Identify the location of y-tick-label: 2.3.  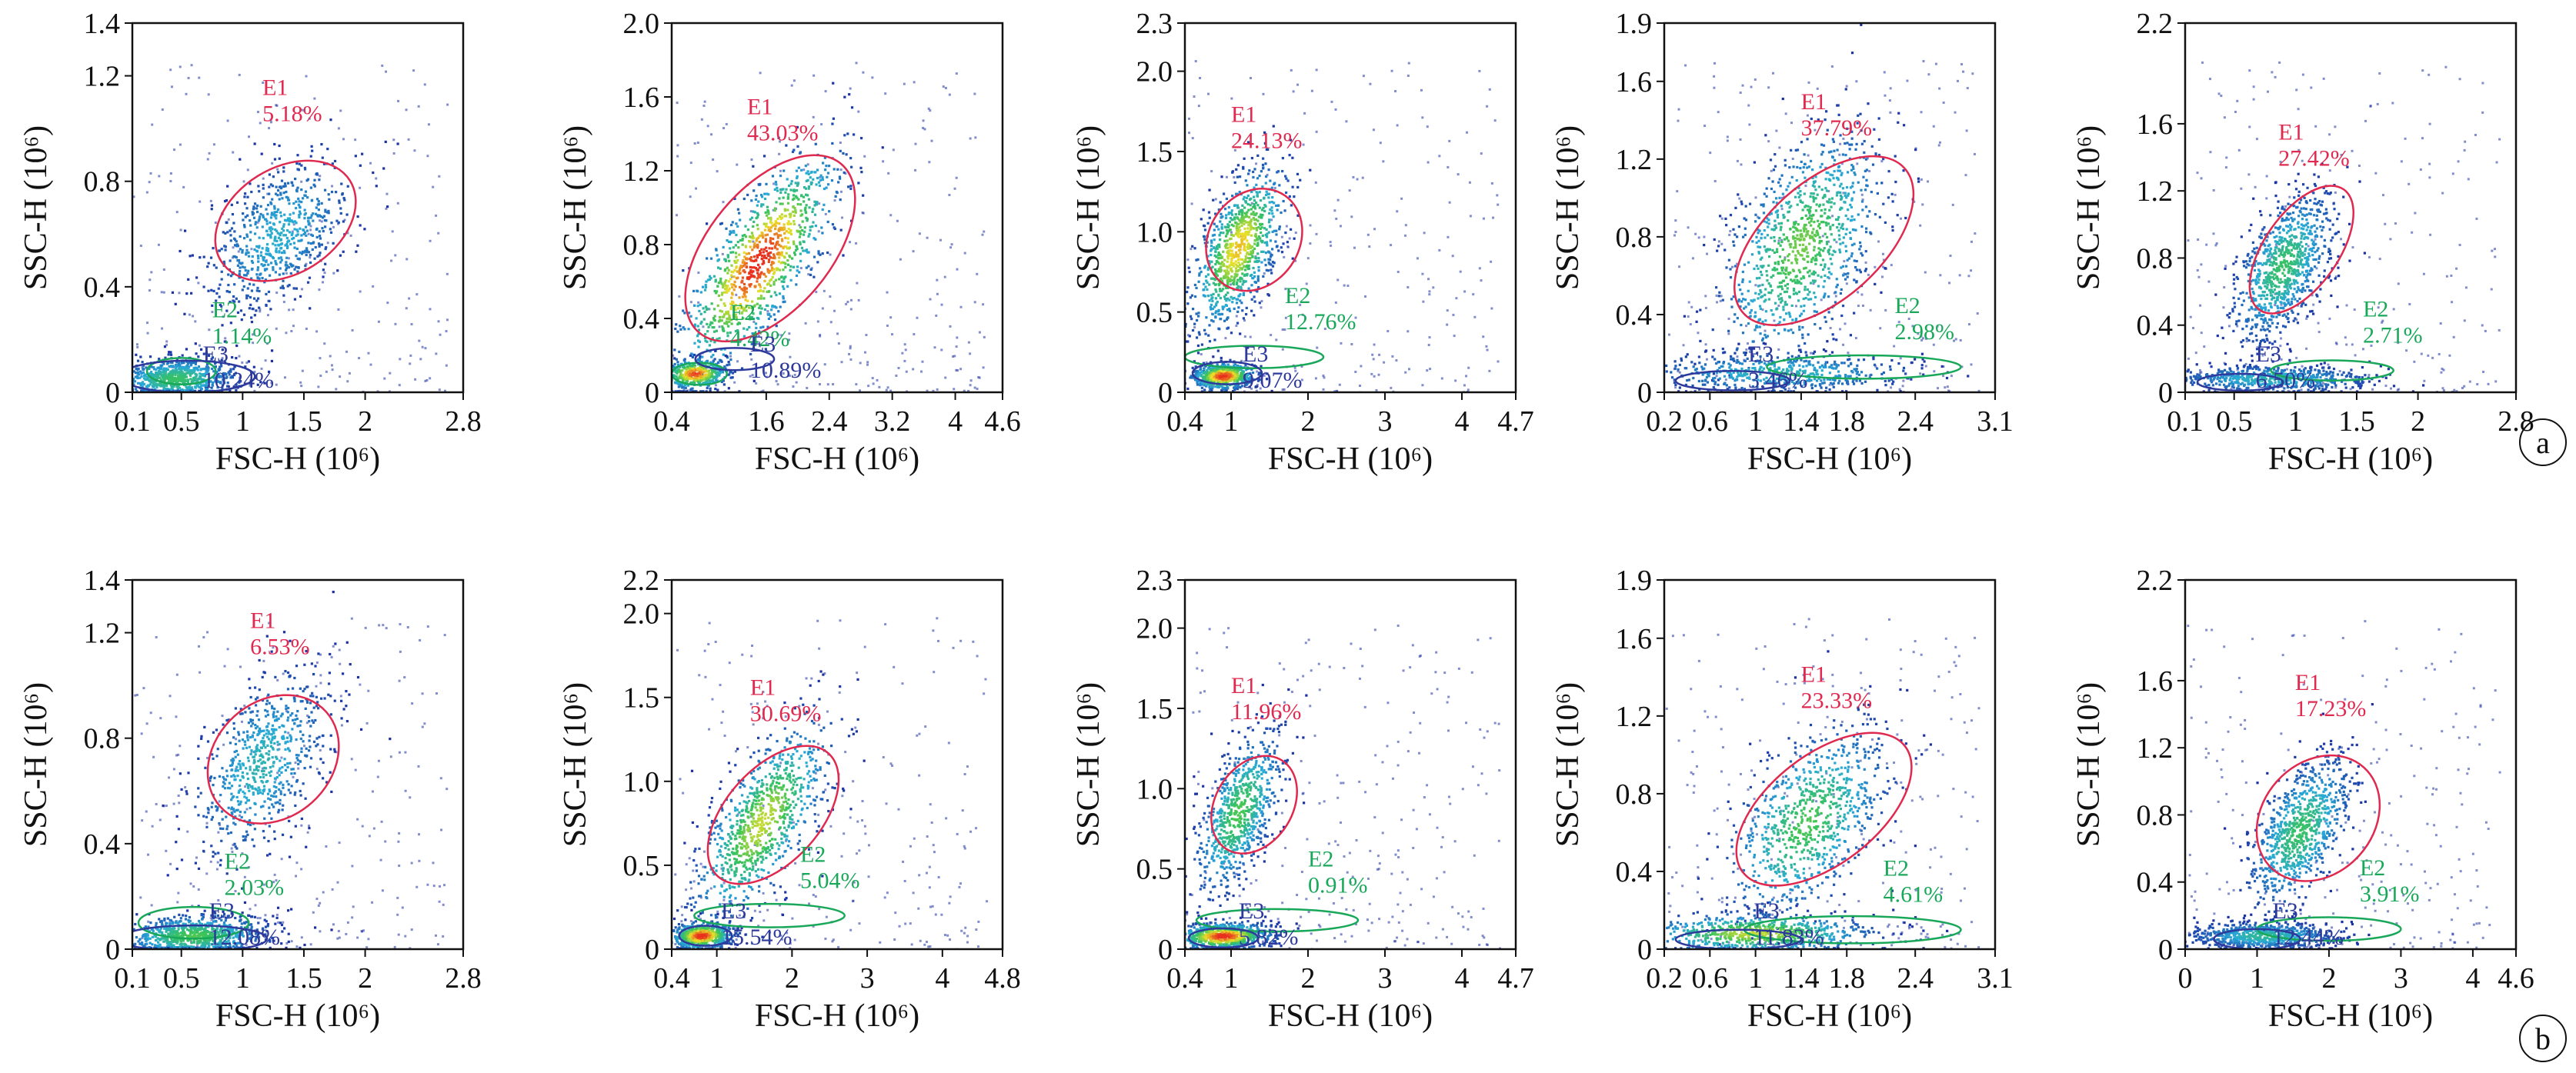
(1154, 581).